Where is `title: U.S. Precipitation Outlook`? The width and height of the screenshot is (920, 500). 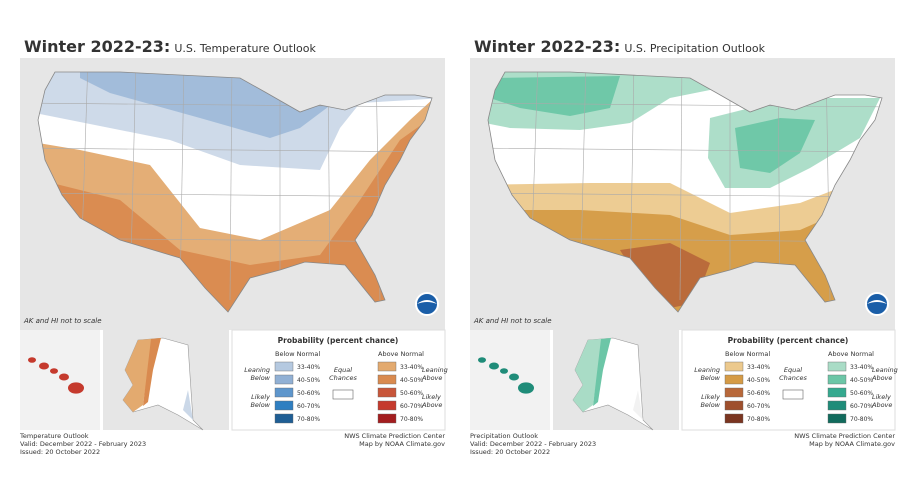
title: U.S. Precipitation Outlook is located at coordinates (694, 48).